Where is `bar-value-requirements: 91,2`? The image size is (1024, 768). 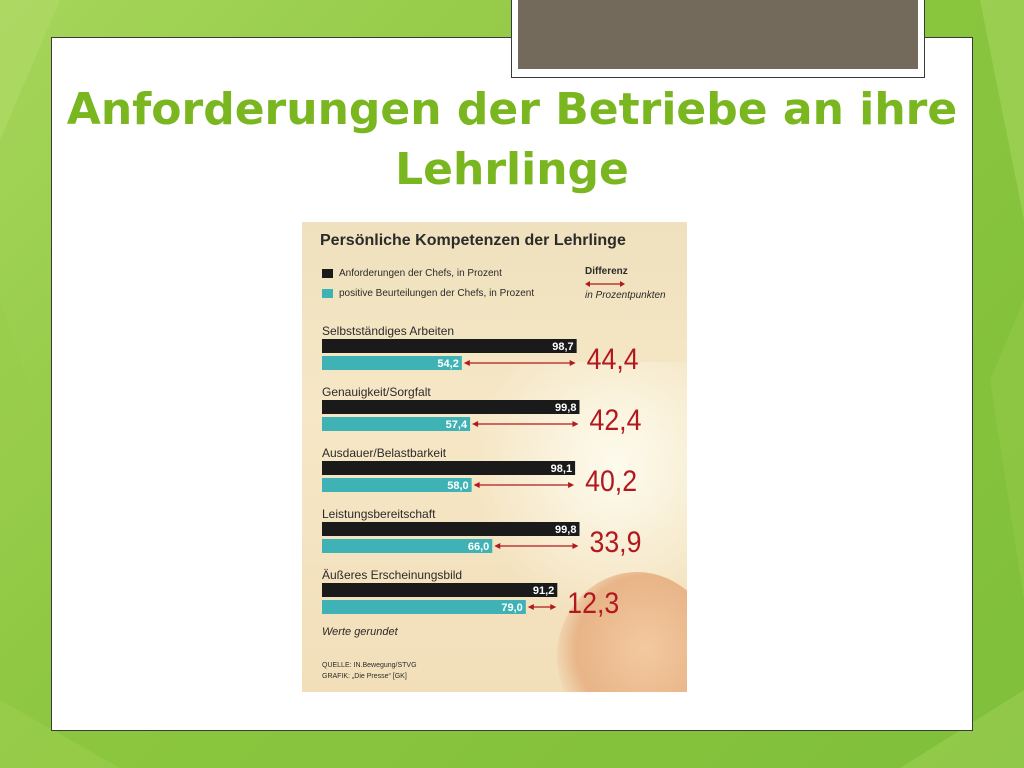
bar-value-requirements: 91,2 is located at coordinates (543, 591).